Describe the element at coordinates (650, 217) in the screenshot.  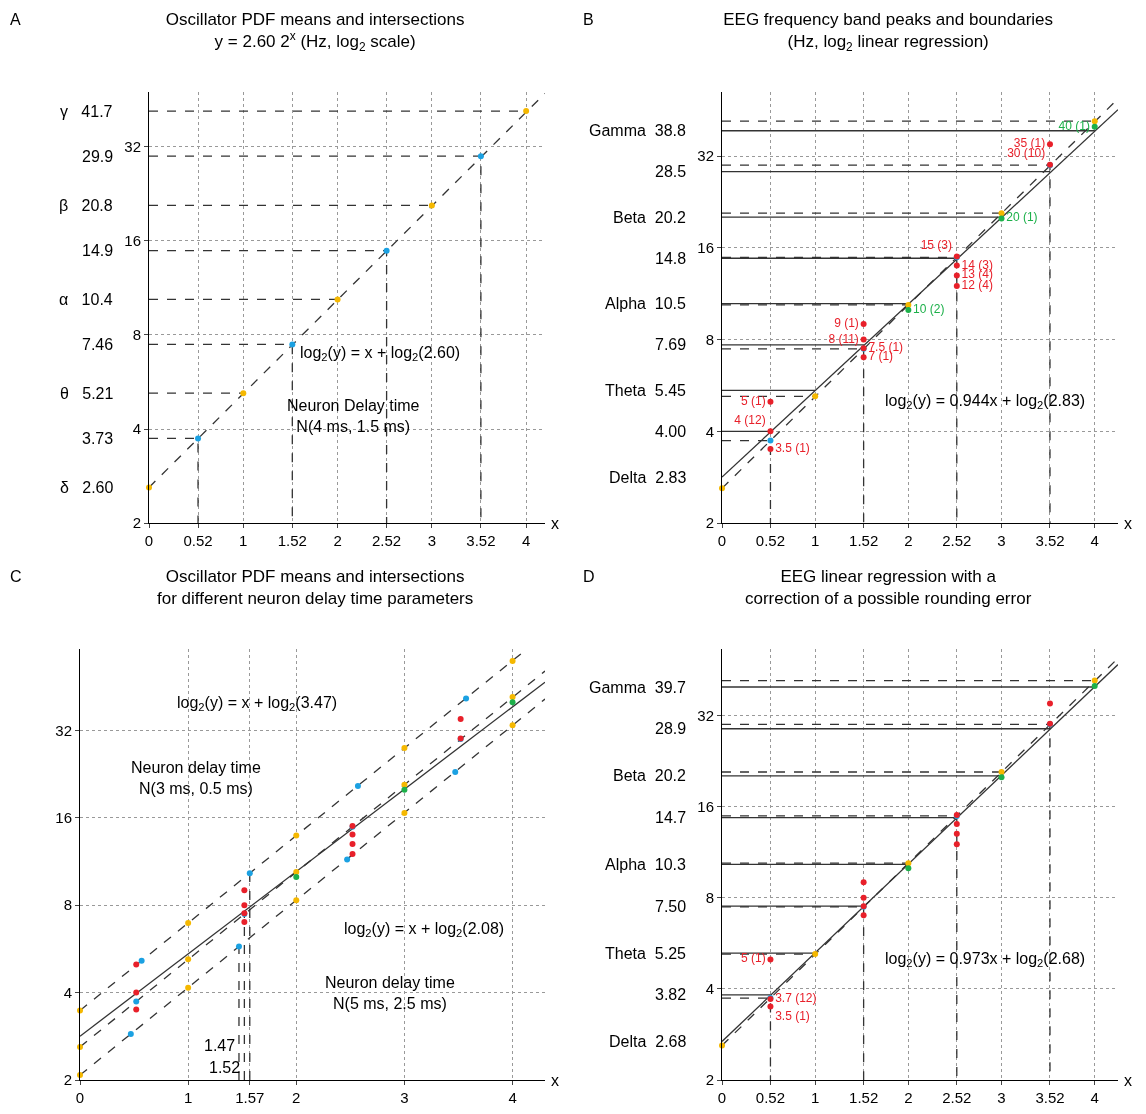
I see `annotation: Beta 20.2` at that location.